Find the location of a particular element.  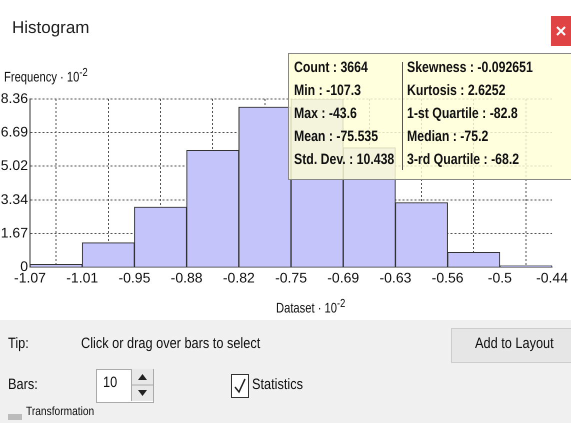

text: Transformation is located at coordinates (60, 411).